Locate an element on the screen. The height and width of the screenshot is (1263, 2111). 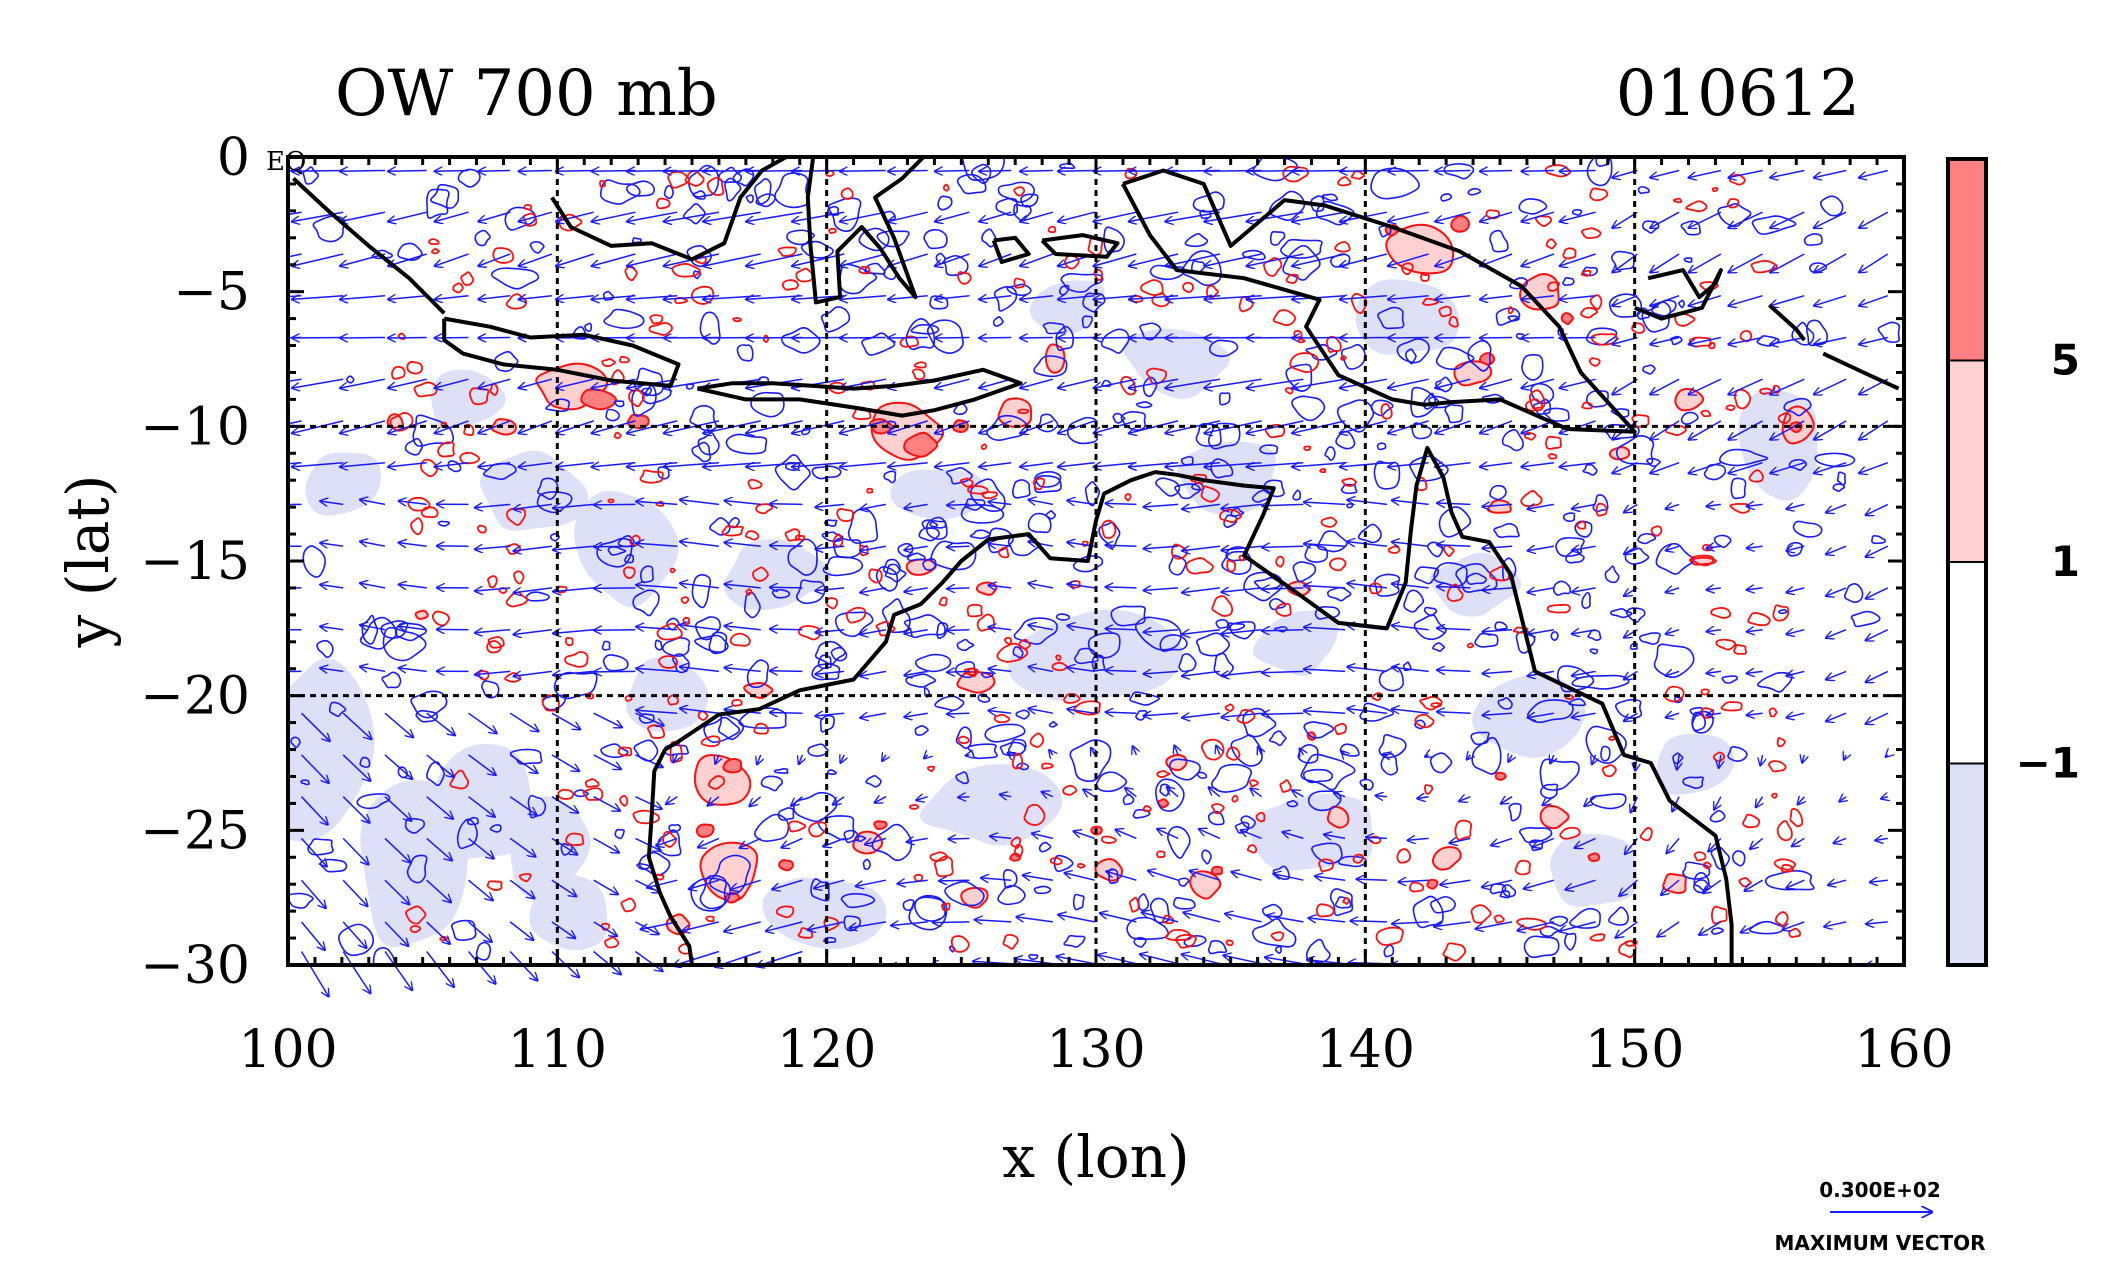
weak-positive-area is located at coordinates (986, 588).